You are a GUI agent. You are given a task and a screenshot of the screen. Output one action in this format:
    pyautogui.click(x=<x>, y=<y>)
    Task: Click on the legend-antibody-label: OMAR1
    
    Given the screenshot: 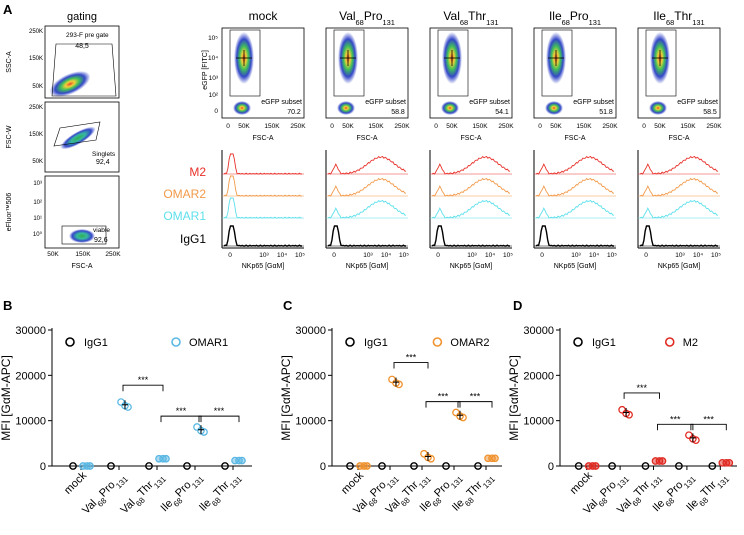 What is the action you would take?
    pyautogui.click(x=208, y=343)
    